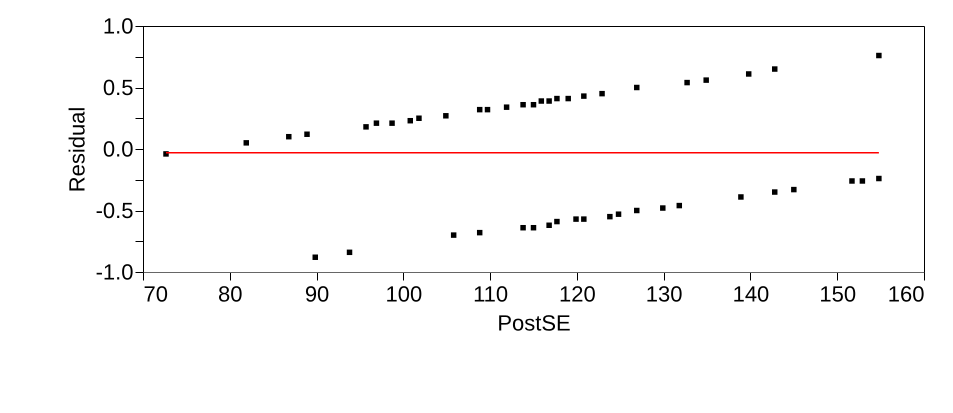 This screenshot has width=953, height=413. What do you see at coordinates (534, 323) in the screenshot?
I see `x-axis-title: PostSE` at bounding box center [534, 323].